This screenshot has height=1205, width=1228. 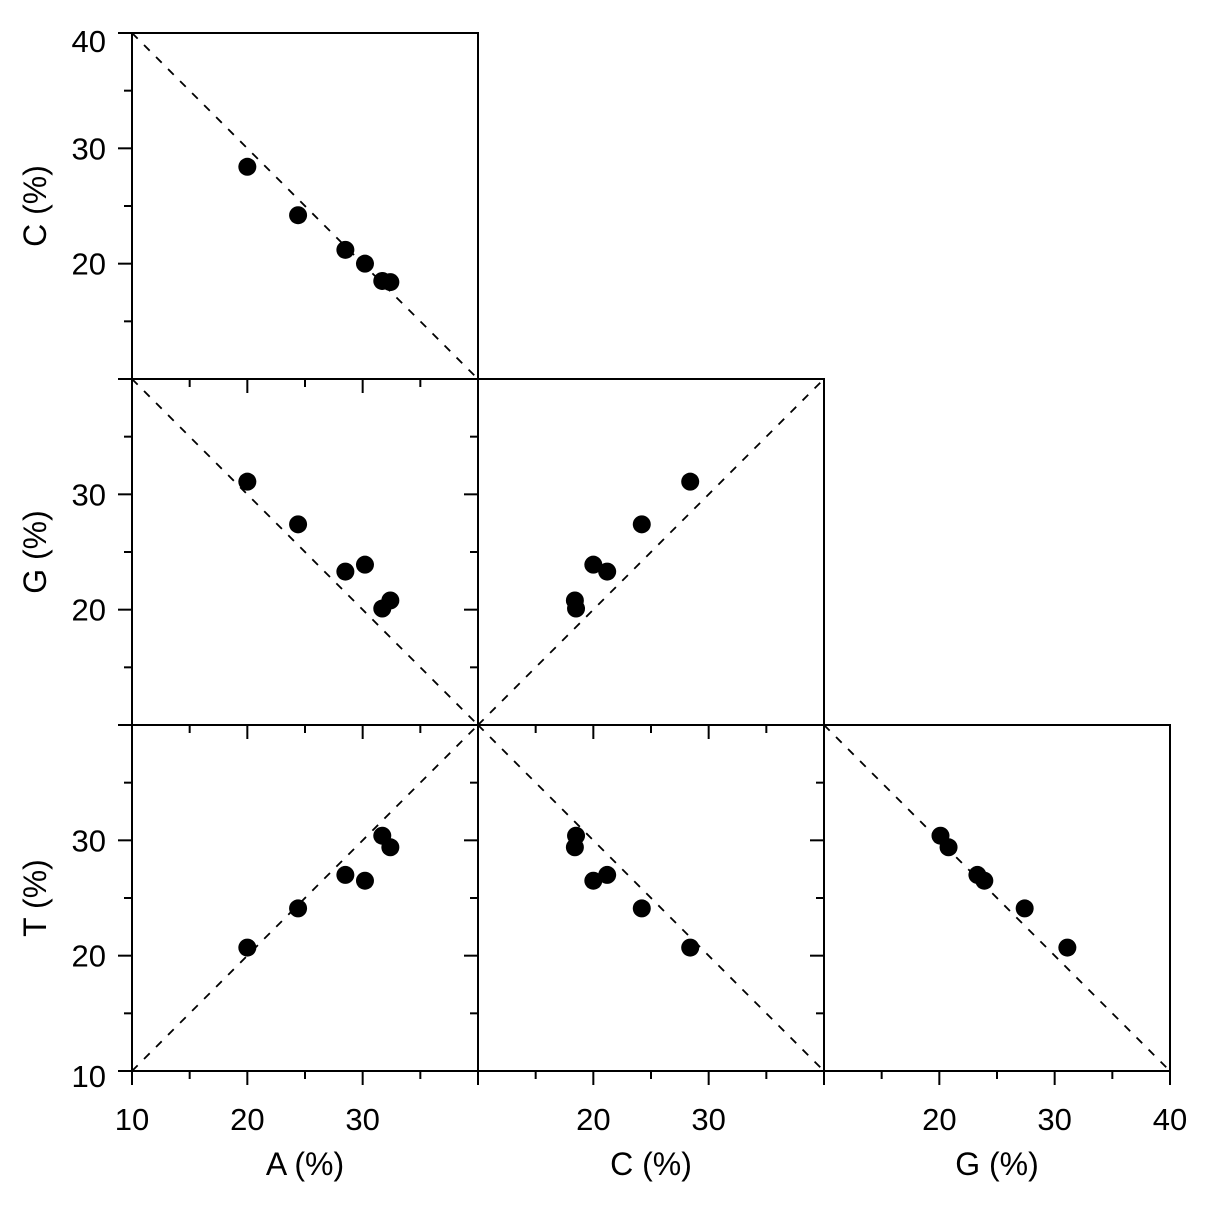 I want to click on y-tick-label: 40, so click(x=89, y=41).